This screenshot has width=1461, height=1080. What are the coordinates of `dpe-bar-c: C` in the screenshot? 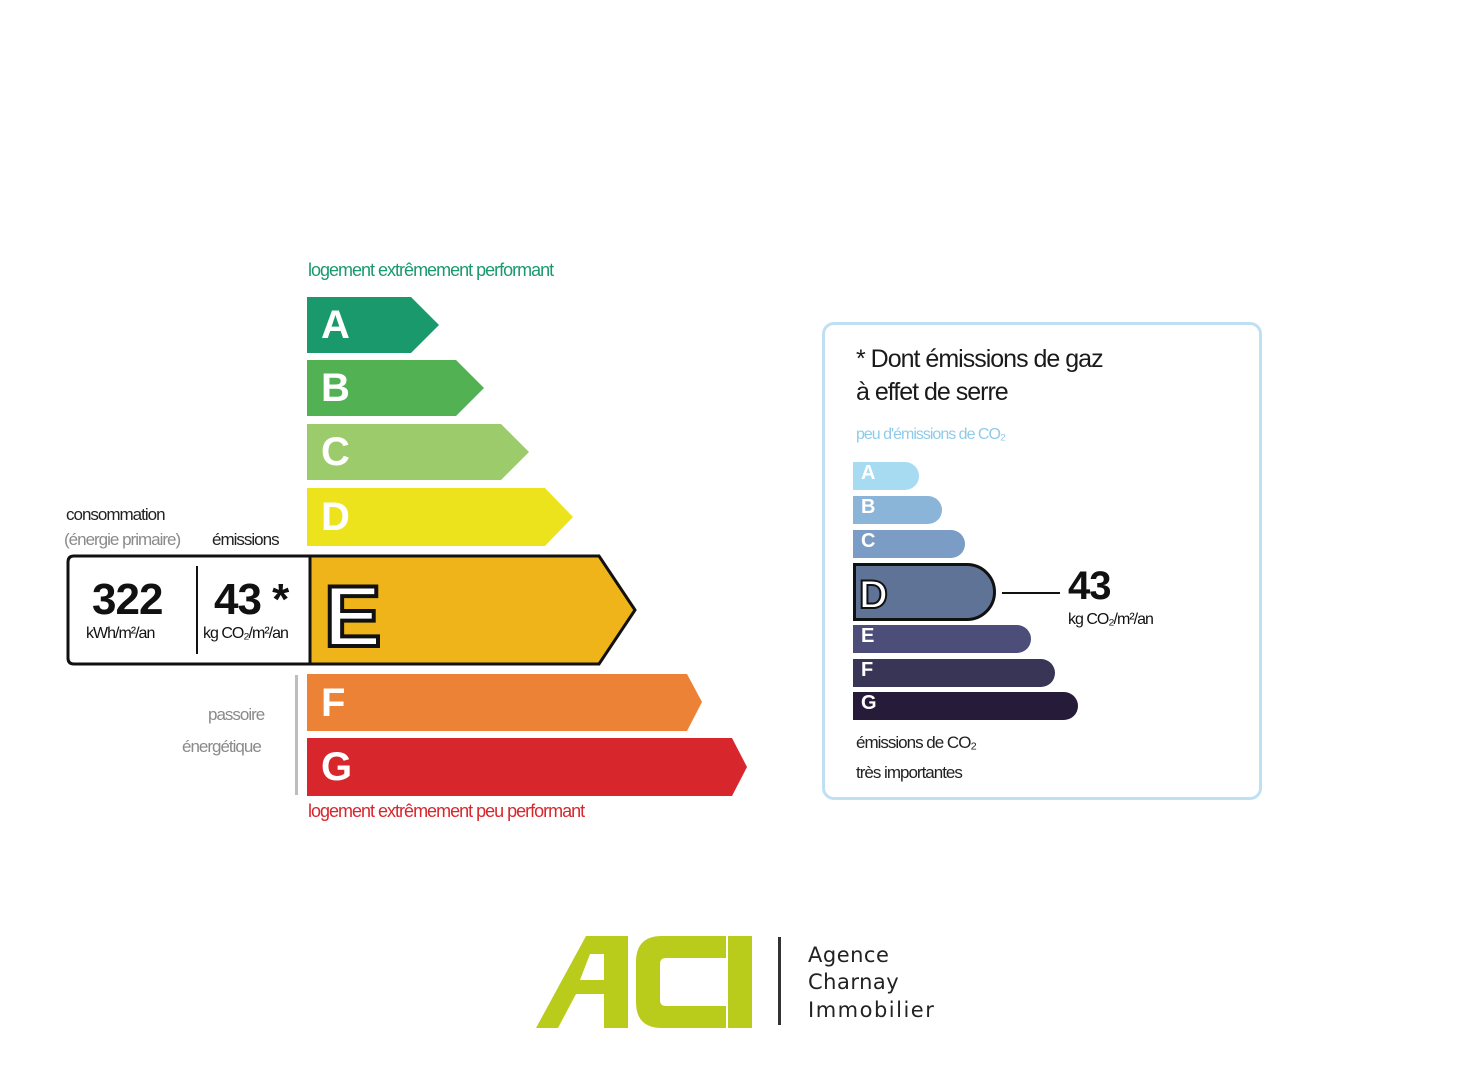 It's located at (418, 452).